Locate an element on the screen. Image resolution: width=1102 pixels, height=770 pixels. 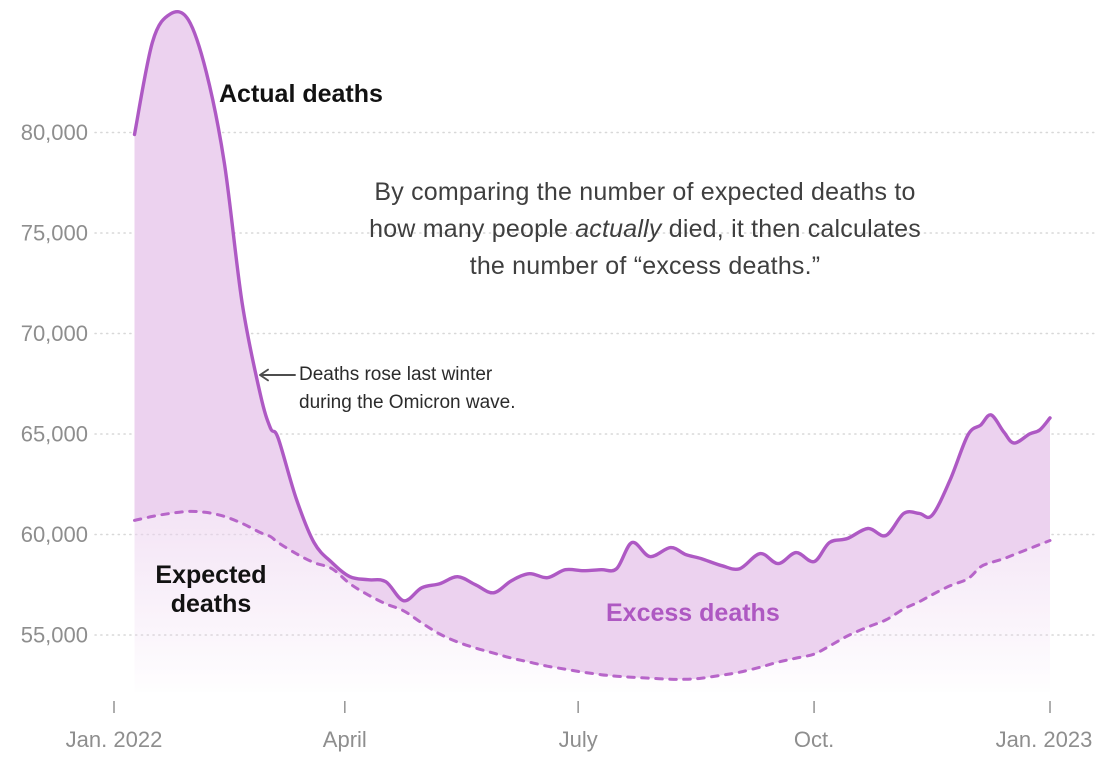
left-arrow-path is located at coordinates (277, 375).